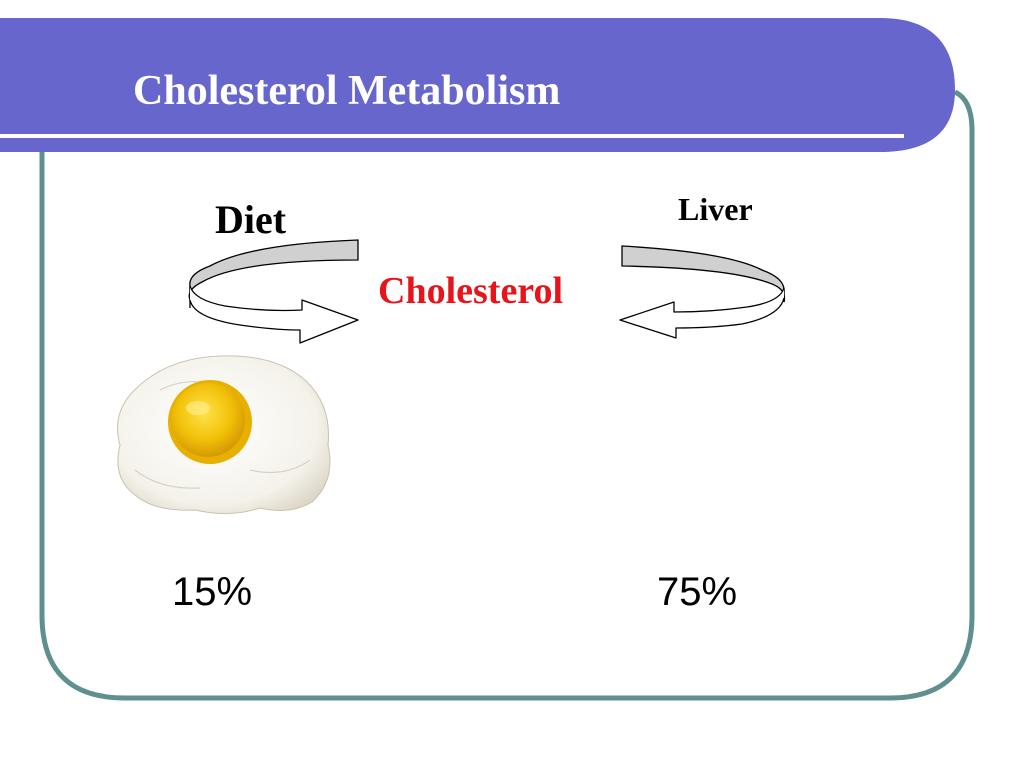  Describe the element at coordinates (212, 592) in the screenshot. I see `diet-percent: 15%` at that location.